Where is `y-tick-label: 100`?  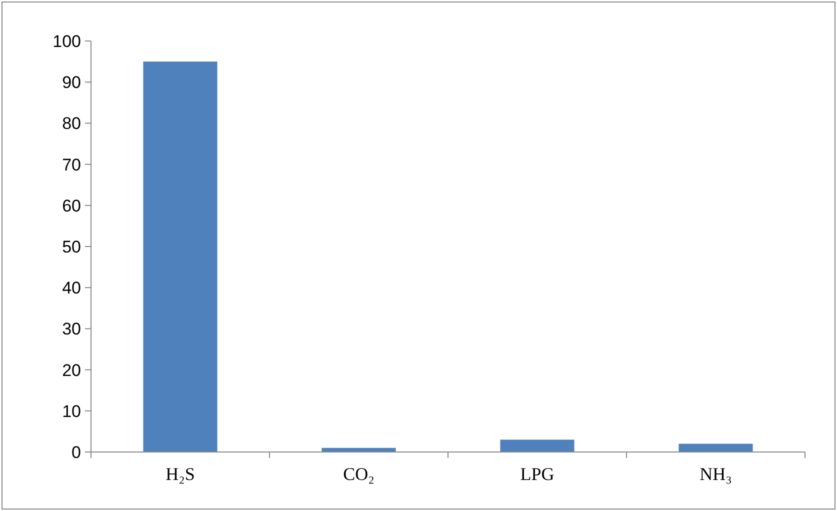 y-tick-label: 100 is located at coordinates (66, 41).